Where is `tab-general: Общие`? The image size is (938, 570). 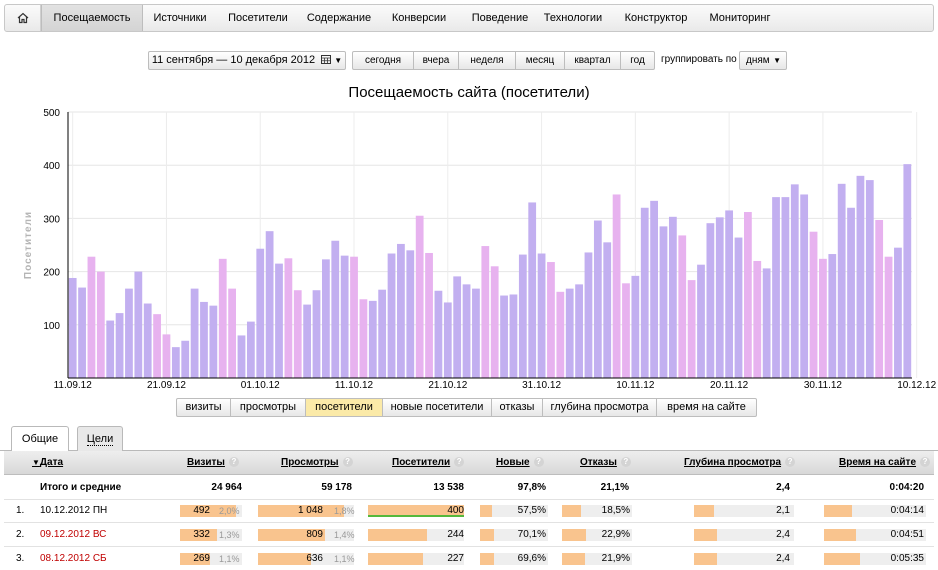
tab-general: Общие is located at coordinates (40, 439).